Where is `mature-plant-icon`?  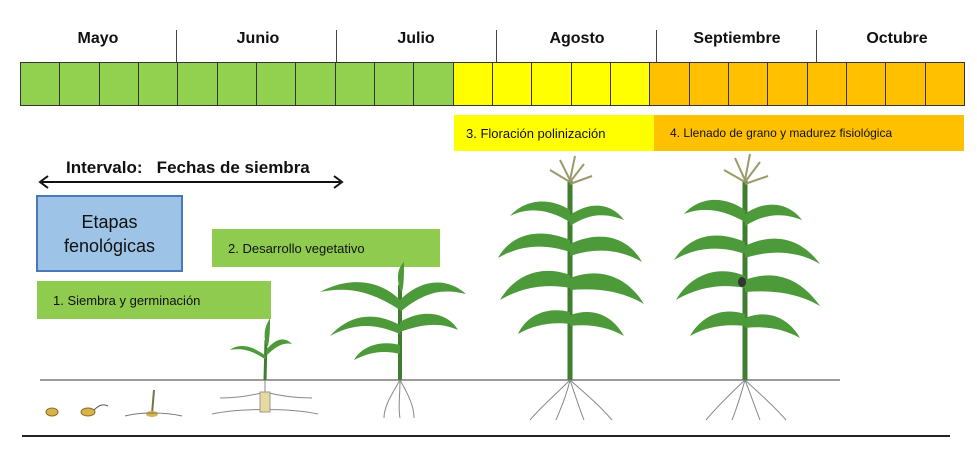 mature-plant-icon is located at coordinates (747, 287).